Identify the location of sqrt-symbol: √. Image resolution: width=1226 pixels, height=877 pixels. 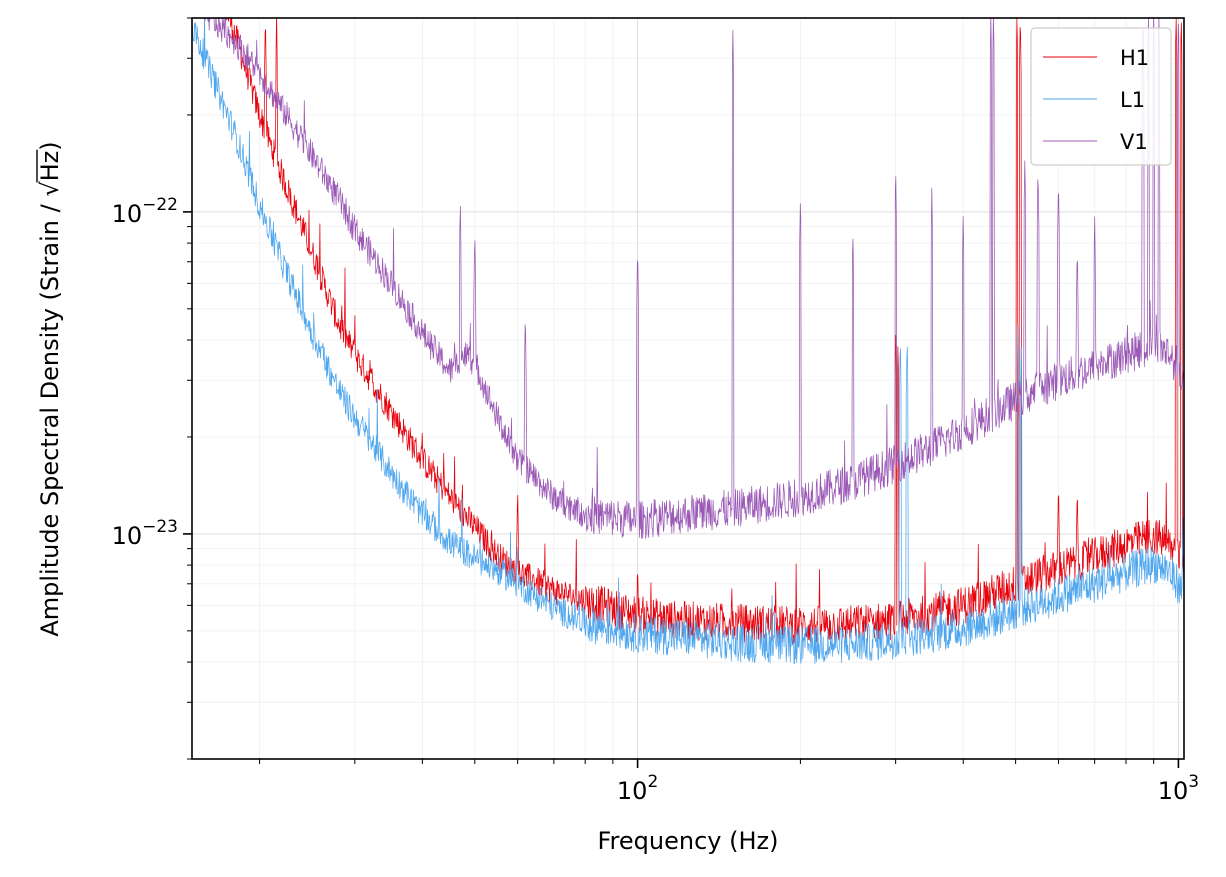
(50, 189).